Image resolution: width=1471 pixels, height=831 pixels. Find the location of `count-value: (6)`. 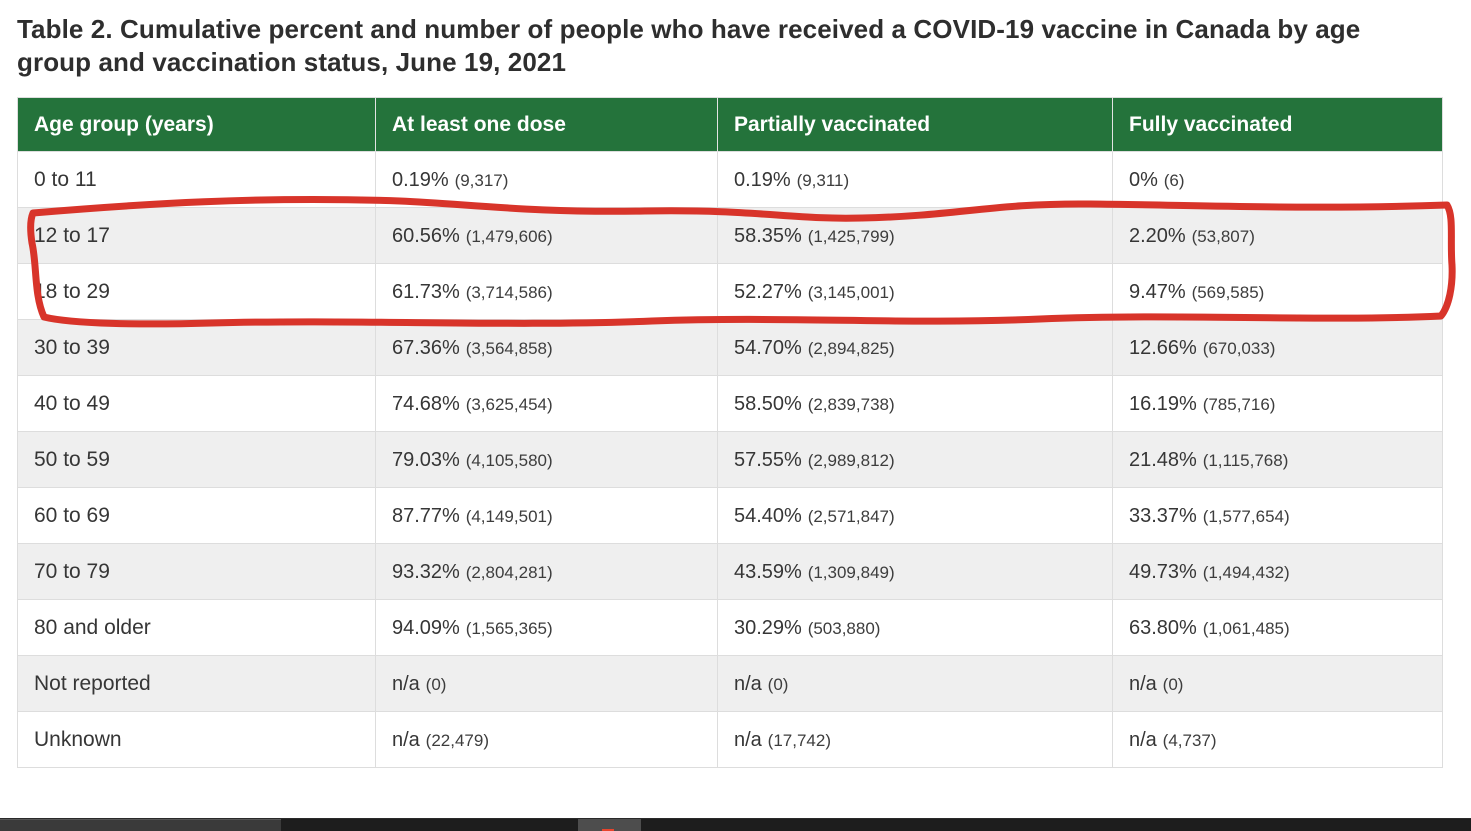

count-value: (6) is located at coordinates (1174, 180).